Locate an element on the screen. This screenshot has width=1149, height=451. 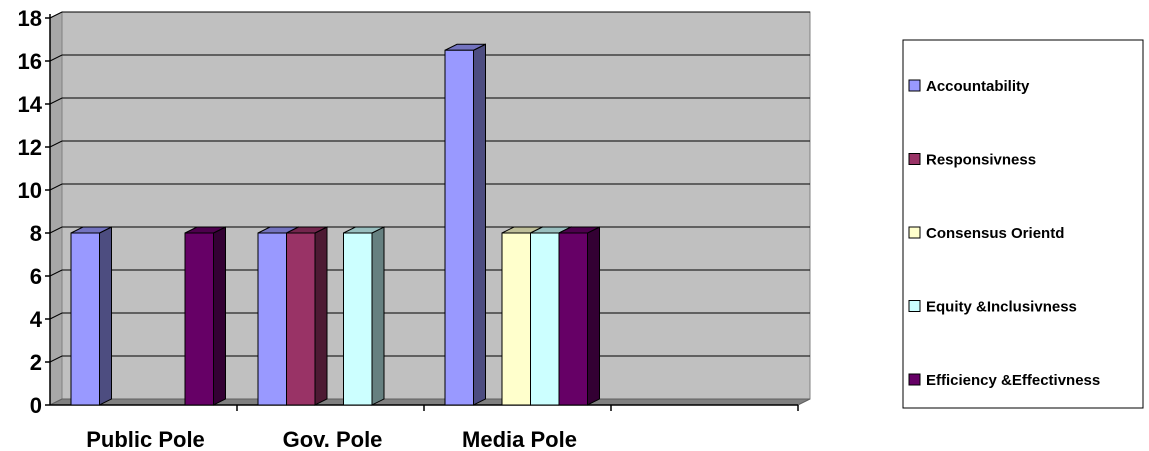
legend-item: Consensus Orientd is located at coordinates (986, 233).